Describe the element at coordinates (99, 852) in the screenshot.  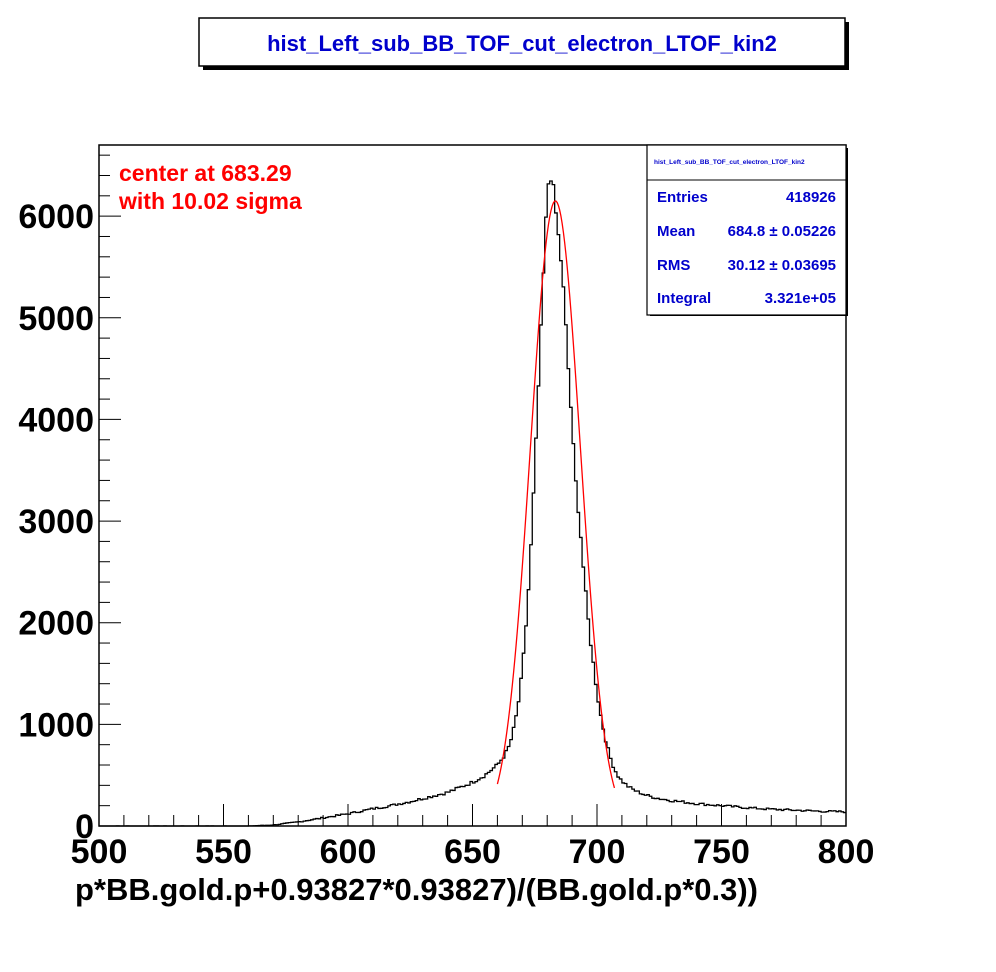
I see `x-tick-label: 500` at that location.